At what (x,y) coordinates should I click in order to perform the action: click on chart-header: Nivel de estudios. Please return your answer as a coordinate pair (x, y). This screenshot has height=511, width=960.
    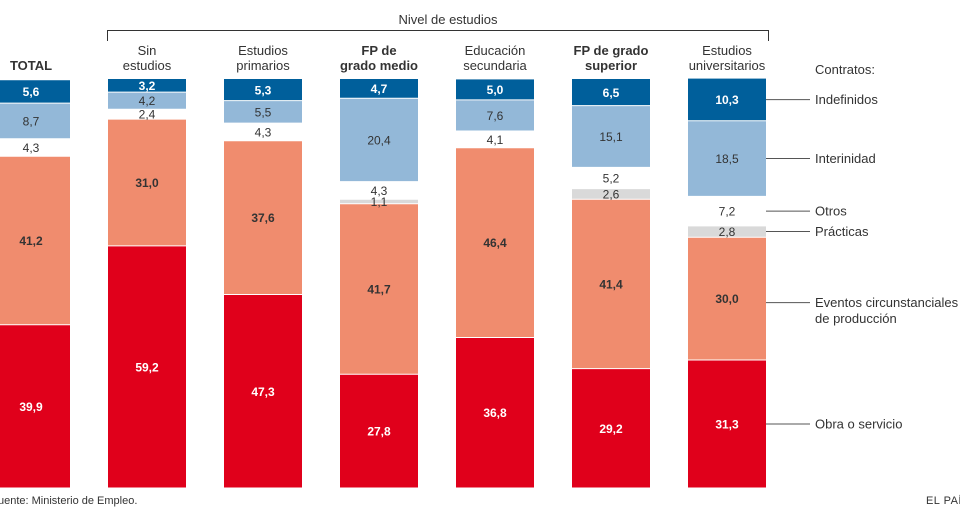
    Looking at the image, I should click on (438, 26).